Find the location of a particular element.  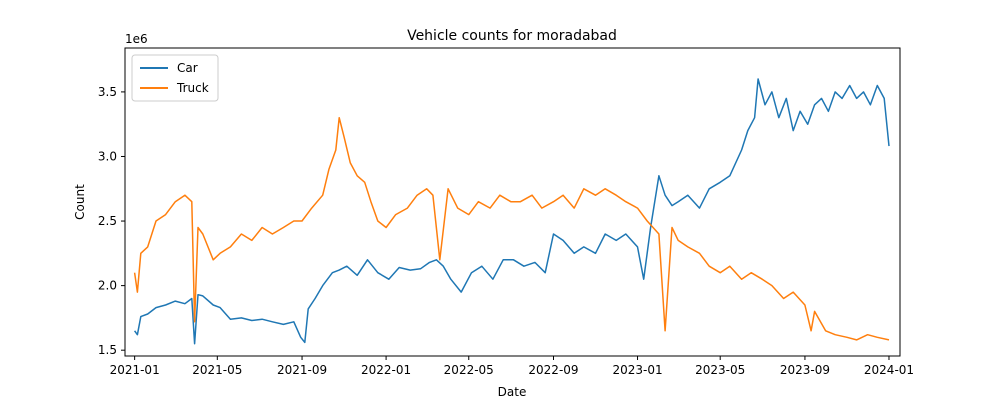

x-tick-label: 2022-01 is located at coordinates (386, 370).